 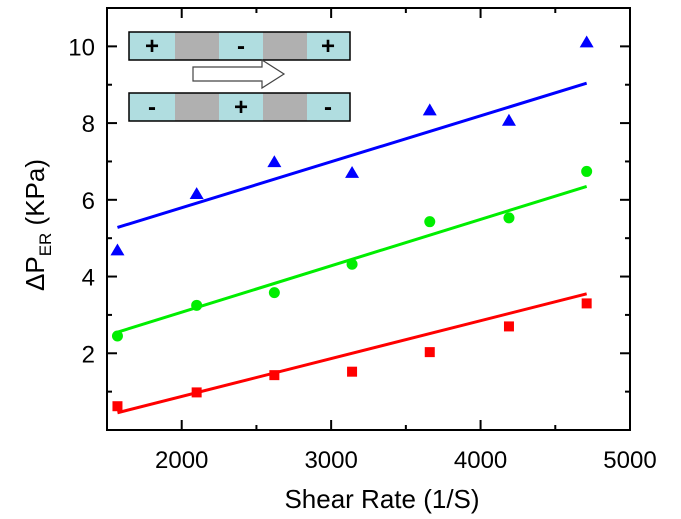 What do you see at coordinates (88, 124) in the screenshot?
I see `y-tick-label: 8` at bounding box center [88, 124].